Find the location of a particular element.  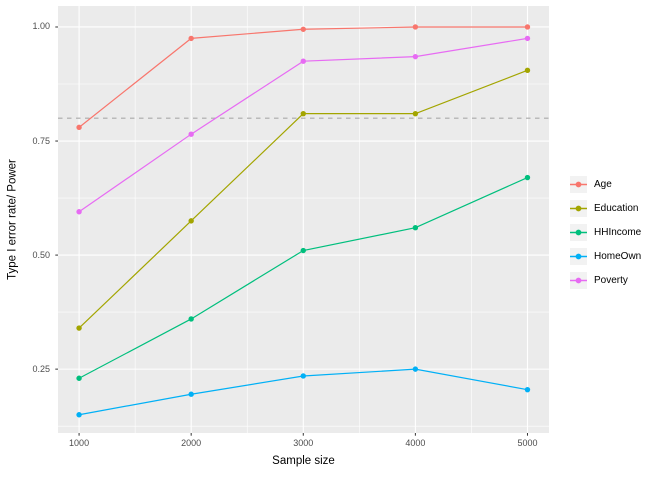

x-tick-label: 3000 is located at coordinates (303, 443).